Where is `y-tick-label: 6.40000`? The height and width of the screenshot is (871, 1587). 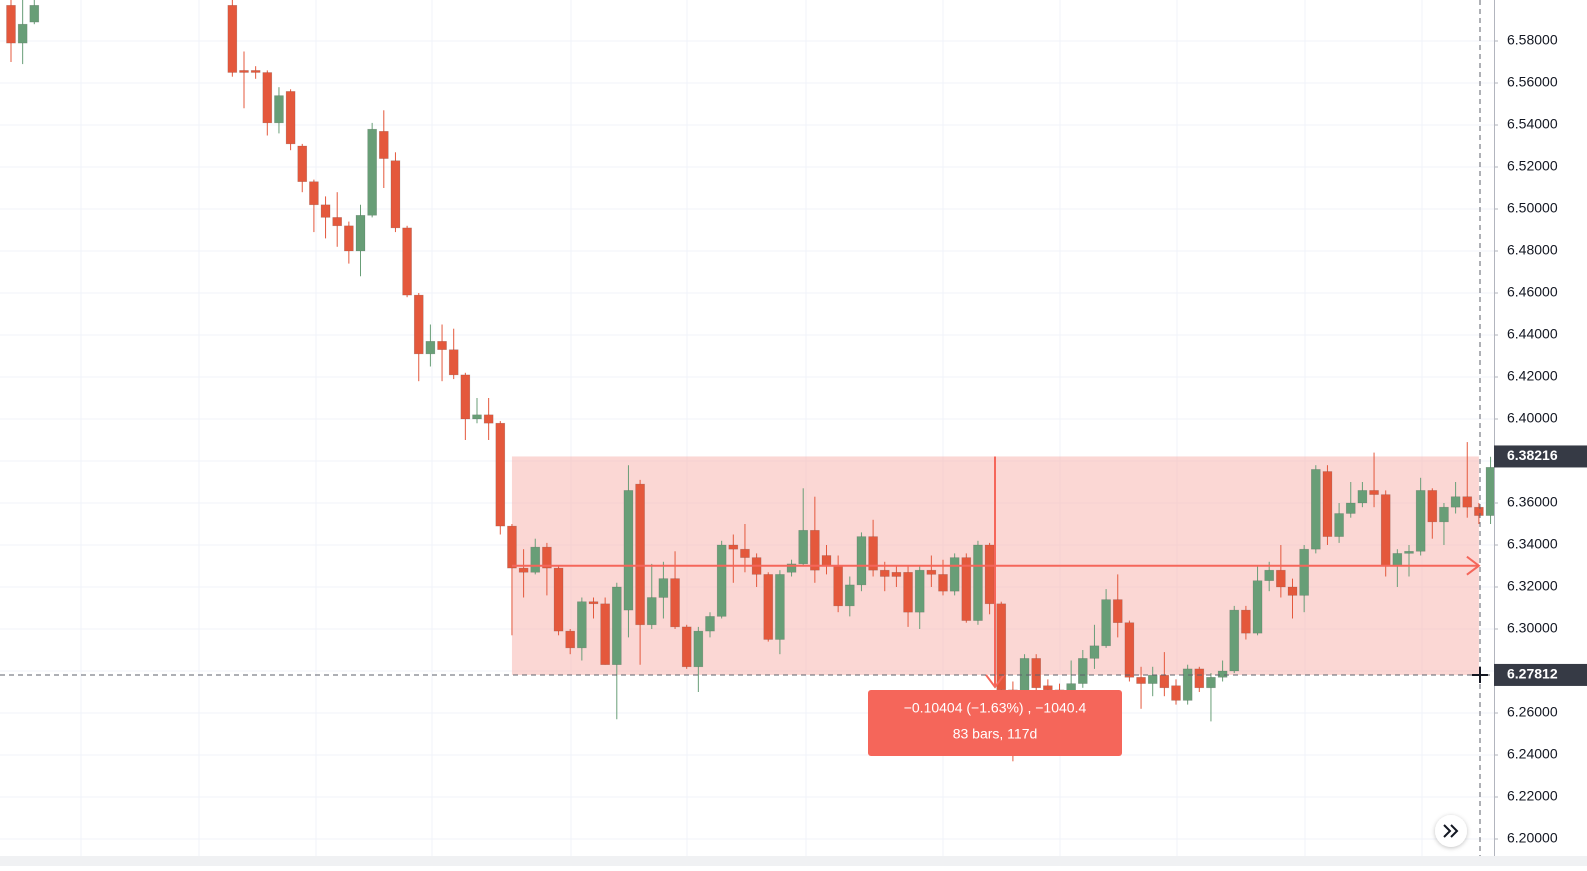 y-tick-label: 6.40000 is located at coordinates (1532, 418).